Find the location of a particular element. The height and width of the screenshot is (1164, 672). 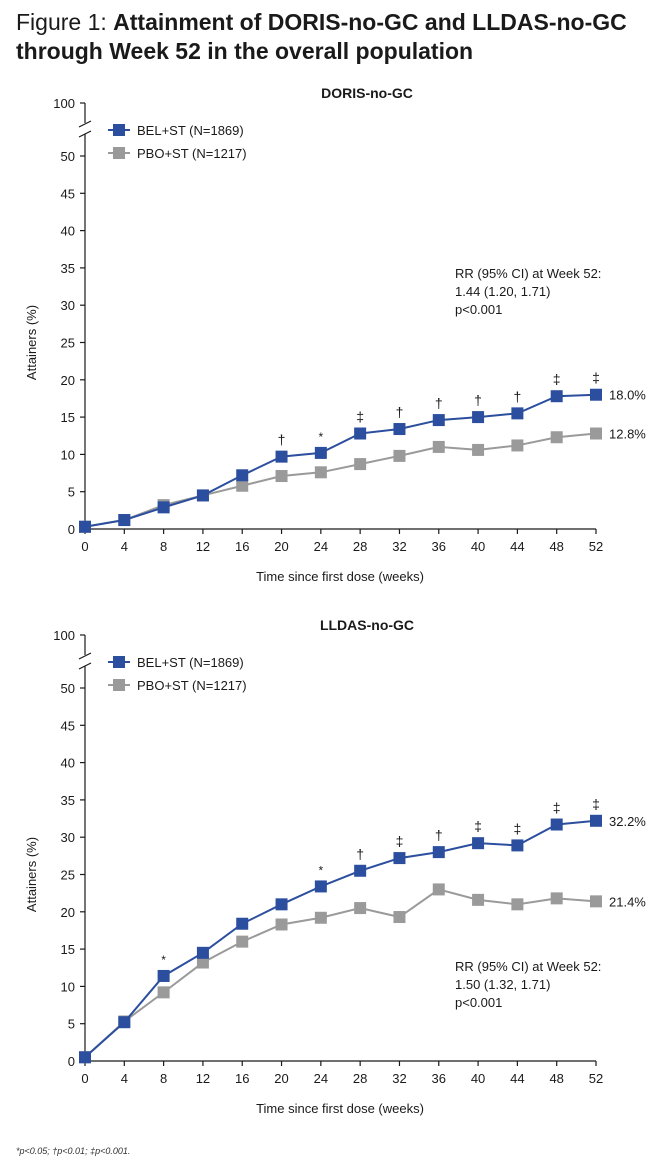

footnote: *p<0.05; †p<0.01; ‡p<0.001. is located at coordinates (73, 1151).